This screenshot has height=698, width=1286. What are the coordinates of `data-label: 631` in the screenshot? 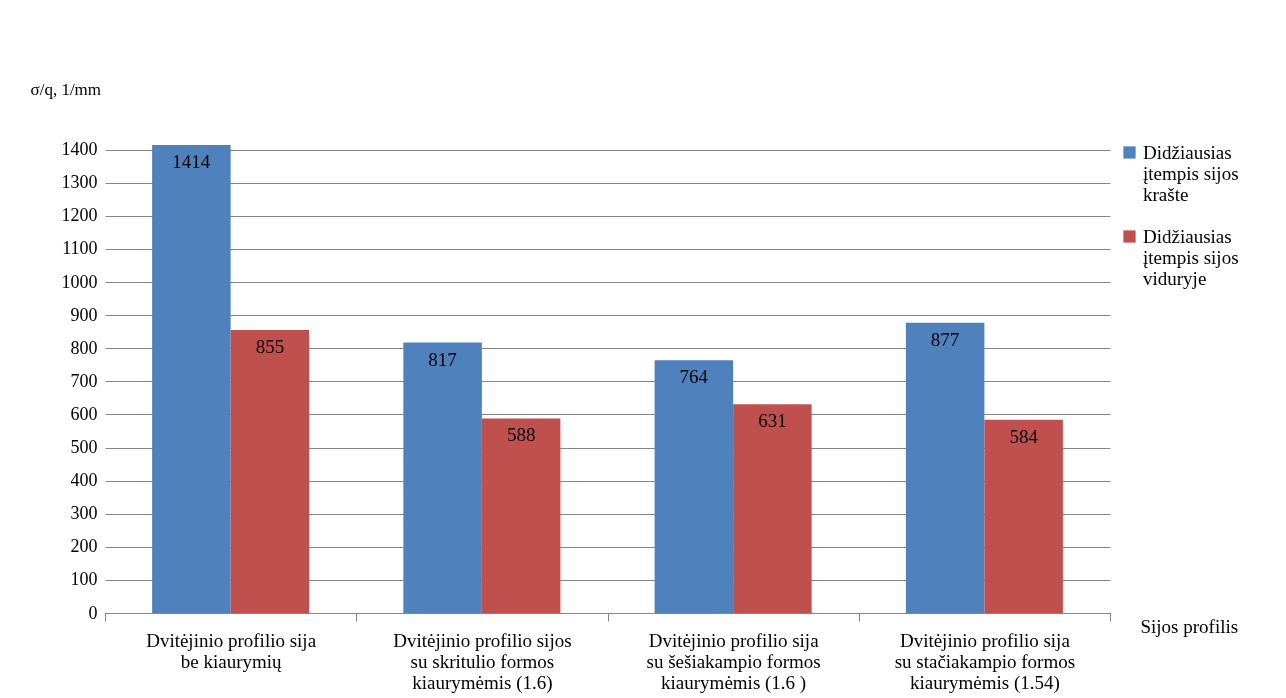 It's located at (772, 421).